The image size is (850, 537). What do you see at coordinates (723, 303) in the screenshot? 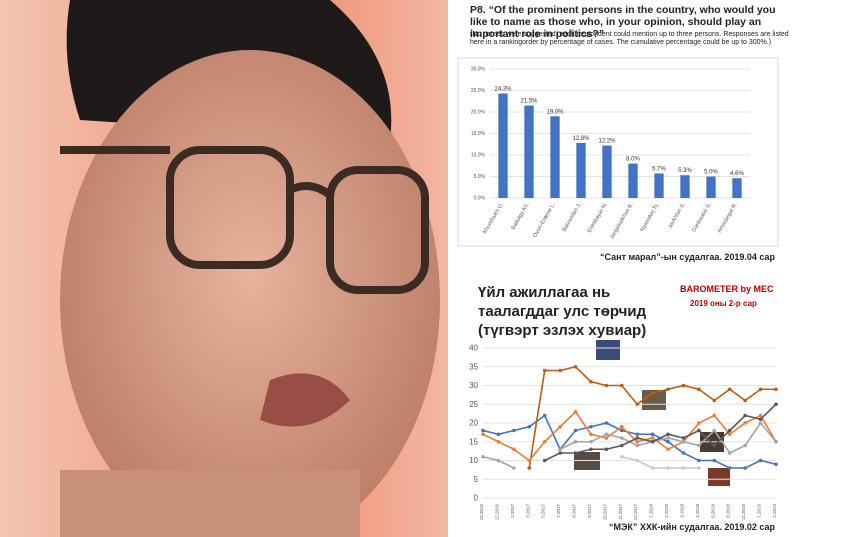
I see `annotation: 2019 оны 2-р сар` at bounding box center [723, 303].